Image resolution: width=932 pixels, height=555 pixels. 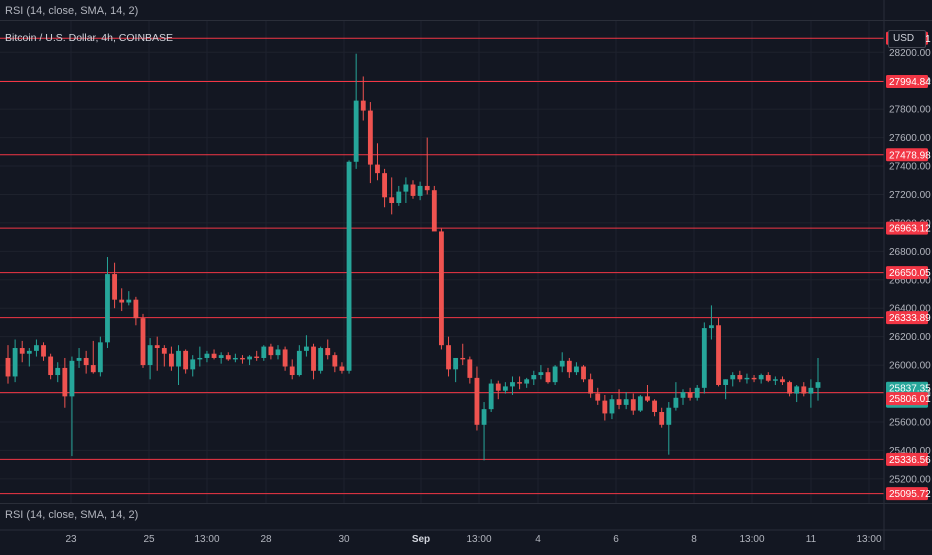 What do you see at coordinates (72, 11) in the screenshot?
I see `top-rsi-legend: RSI (14, close, SMA, 14, 2)` at bounding box center [72, 11].